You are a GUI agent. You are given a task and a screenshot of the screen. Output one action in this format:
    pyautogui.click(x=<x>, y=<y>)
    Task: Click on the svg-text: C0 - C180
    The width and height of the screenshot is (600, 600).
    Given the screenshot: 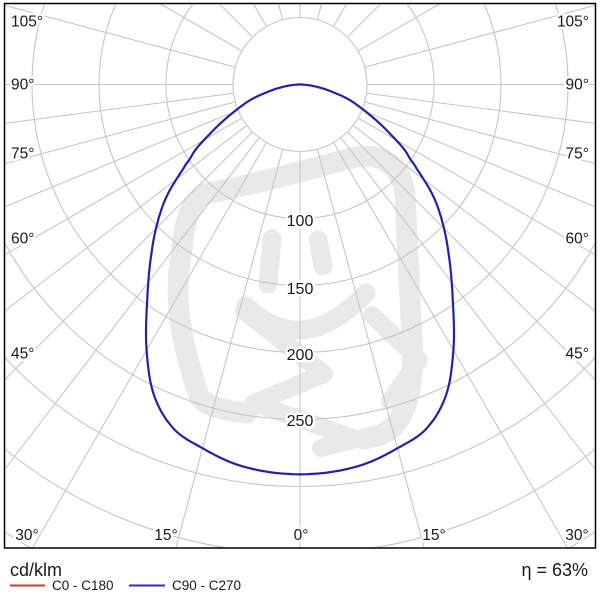 What is the action you would take?
    pyautogui.click(x=83, y=585)
    